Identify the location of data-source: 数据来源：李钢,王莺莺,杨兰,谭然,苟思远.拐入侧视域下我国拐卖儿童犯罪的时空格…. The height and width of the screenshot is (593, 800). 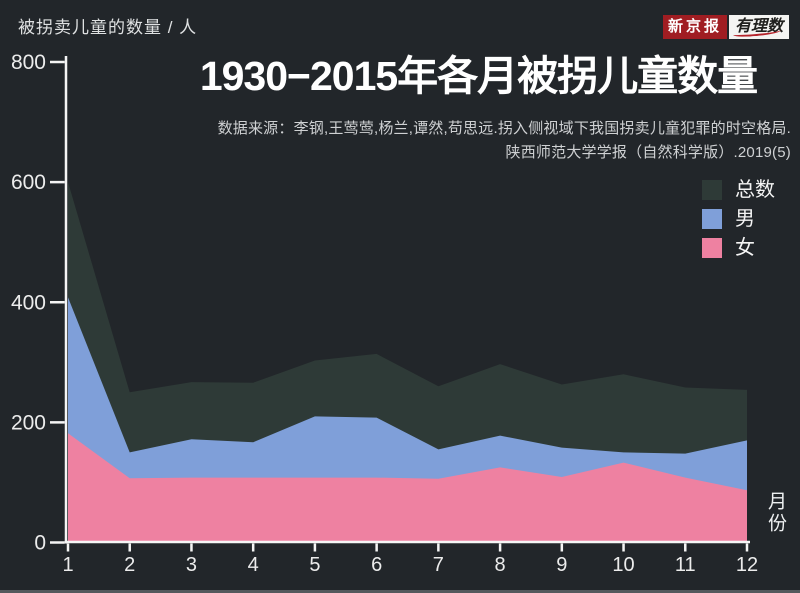
(504, 141).